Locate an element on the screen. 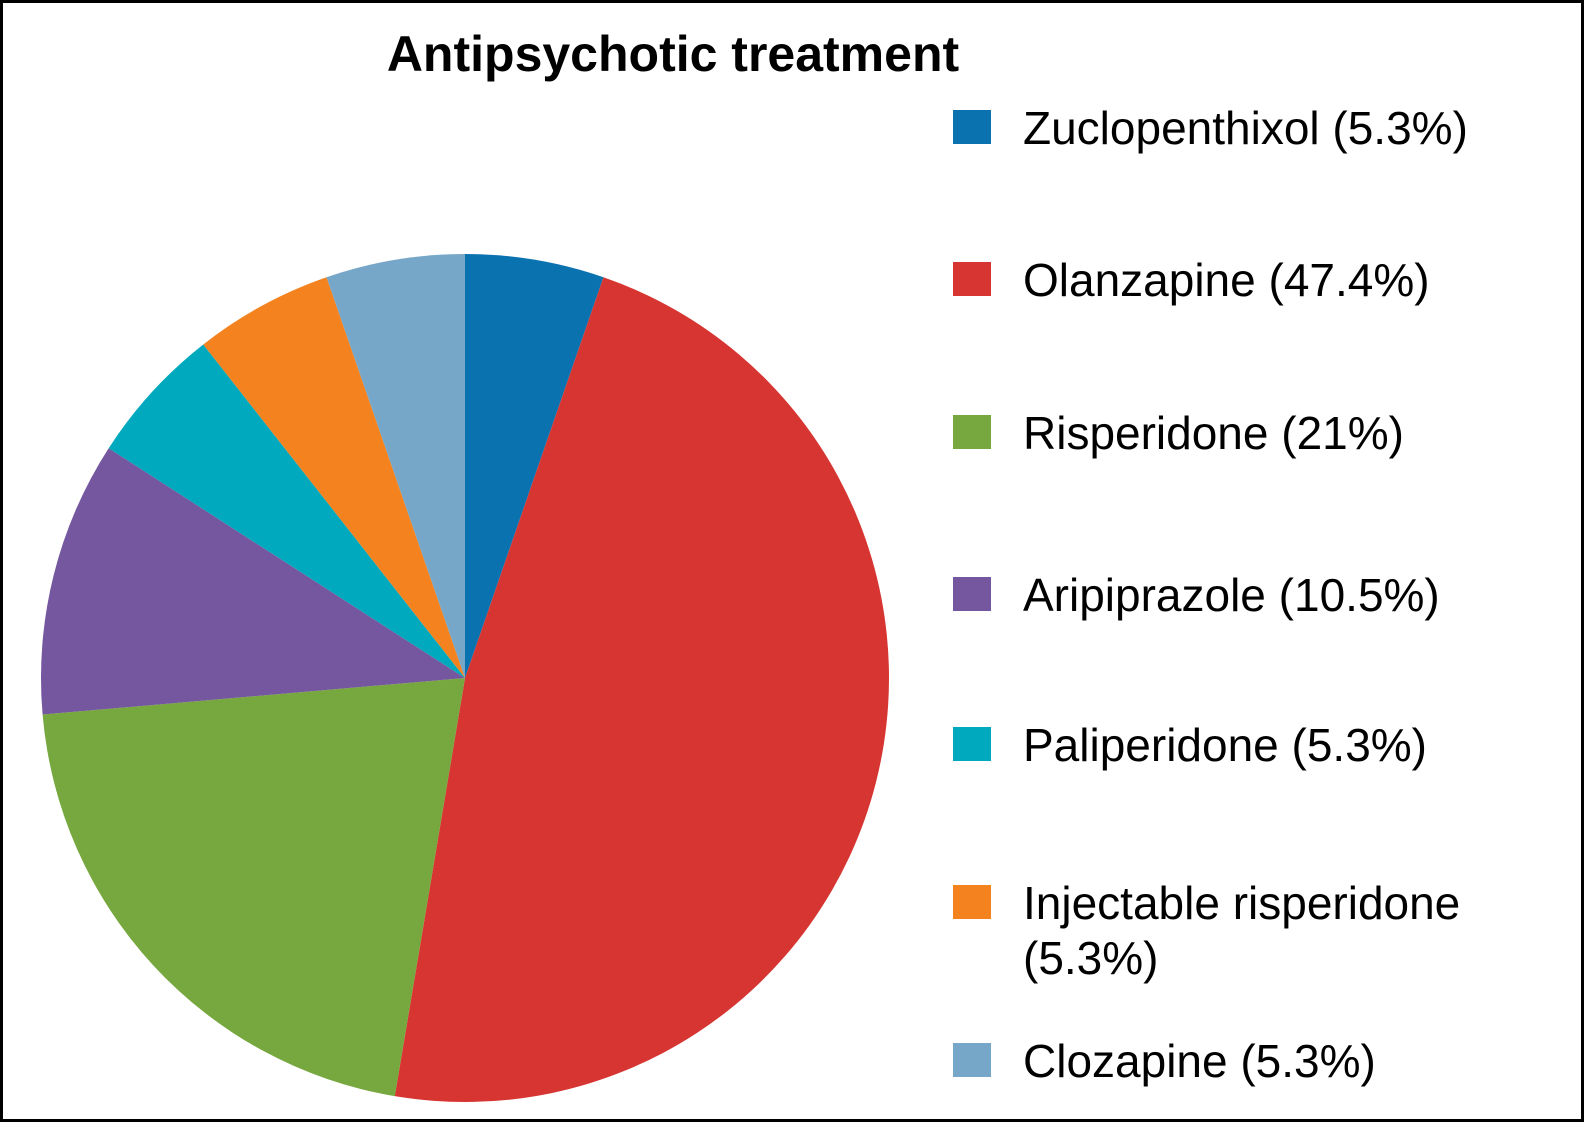 The image size is (1584, 1125). legend-label: Risperidone (21%) is located at coordinates (1213, 433).